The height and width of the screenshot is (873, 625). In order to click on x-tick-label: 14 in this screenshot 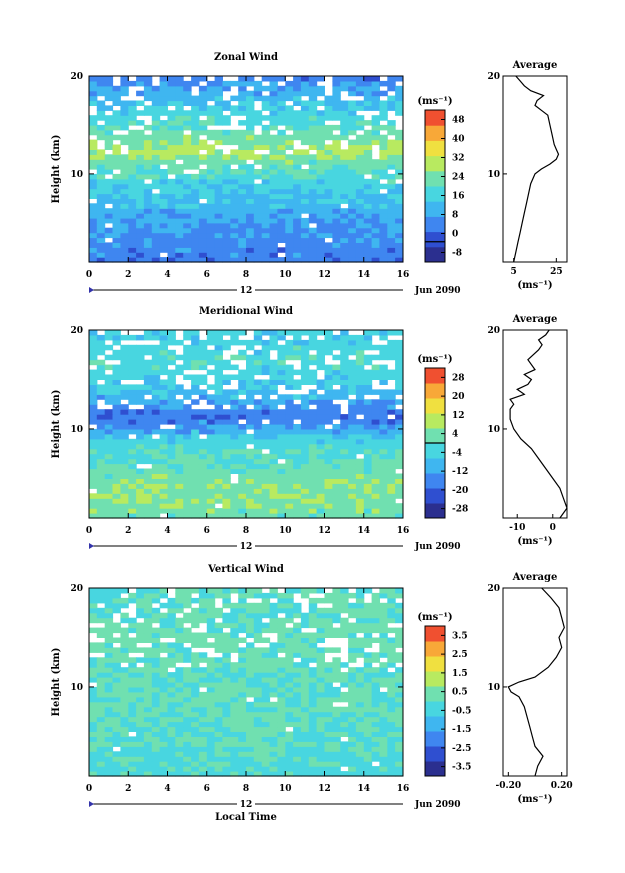, I will do `click(363, 789)`.